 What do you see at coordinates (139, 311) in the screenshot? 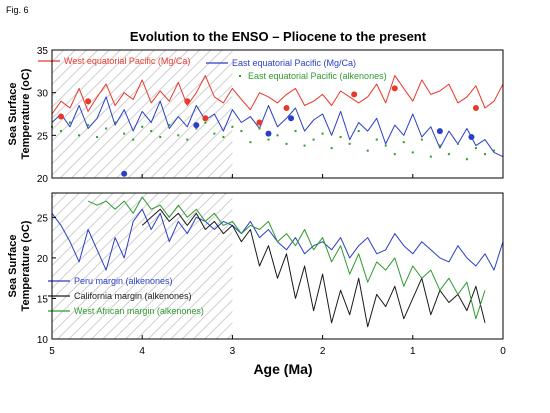
I see `legend-label: West African margin (alkenones)` at bounding box center [139, 311].